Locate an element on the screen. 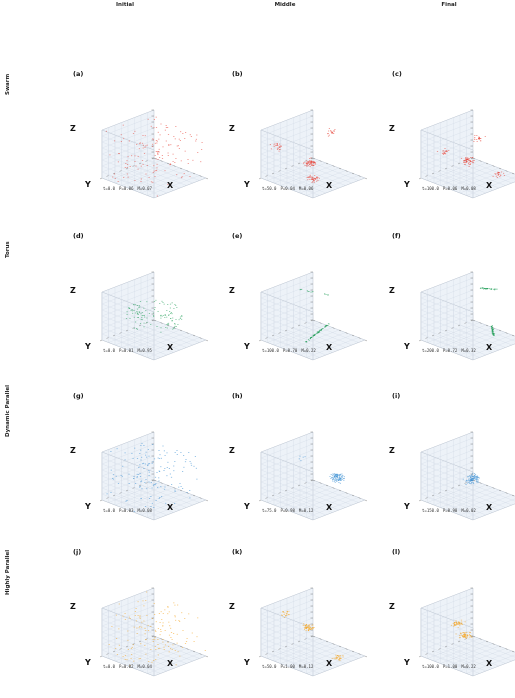 Image resolution: width=515 pixels, height=698 pixels. panel-label: (c) is located at coordinates (397, 74).